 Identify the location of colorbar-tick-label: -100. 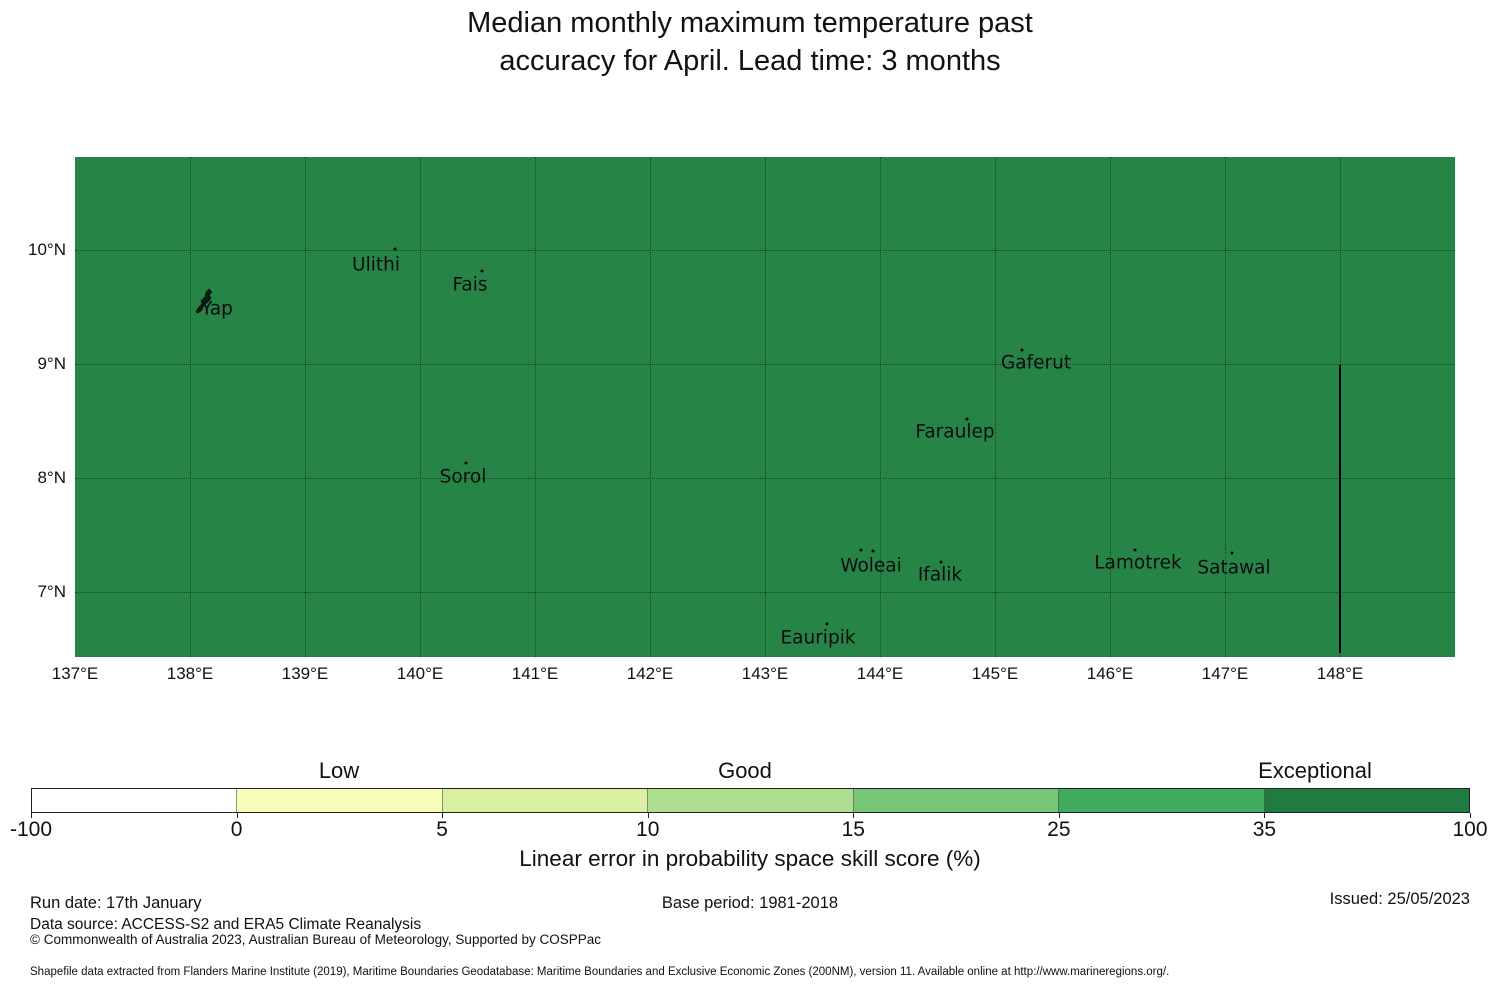
(31, 829).